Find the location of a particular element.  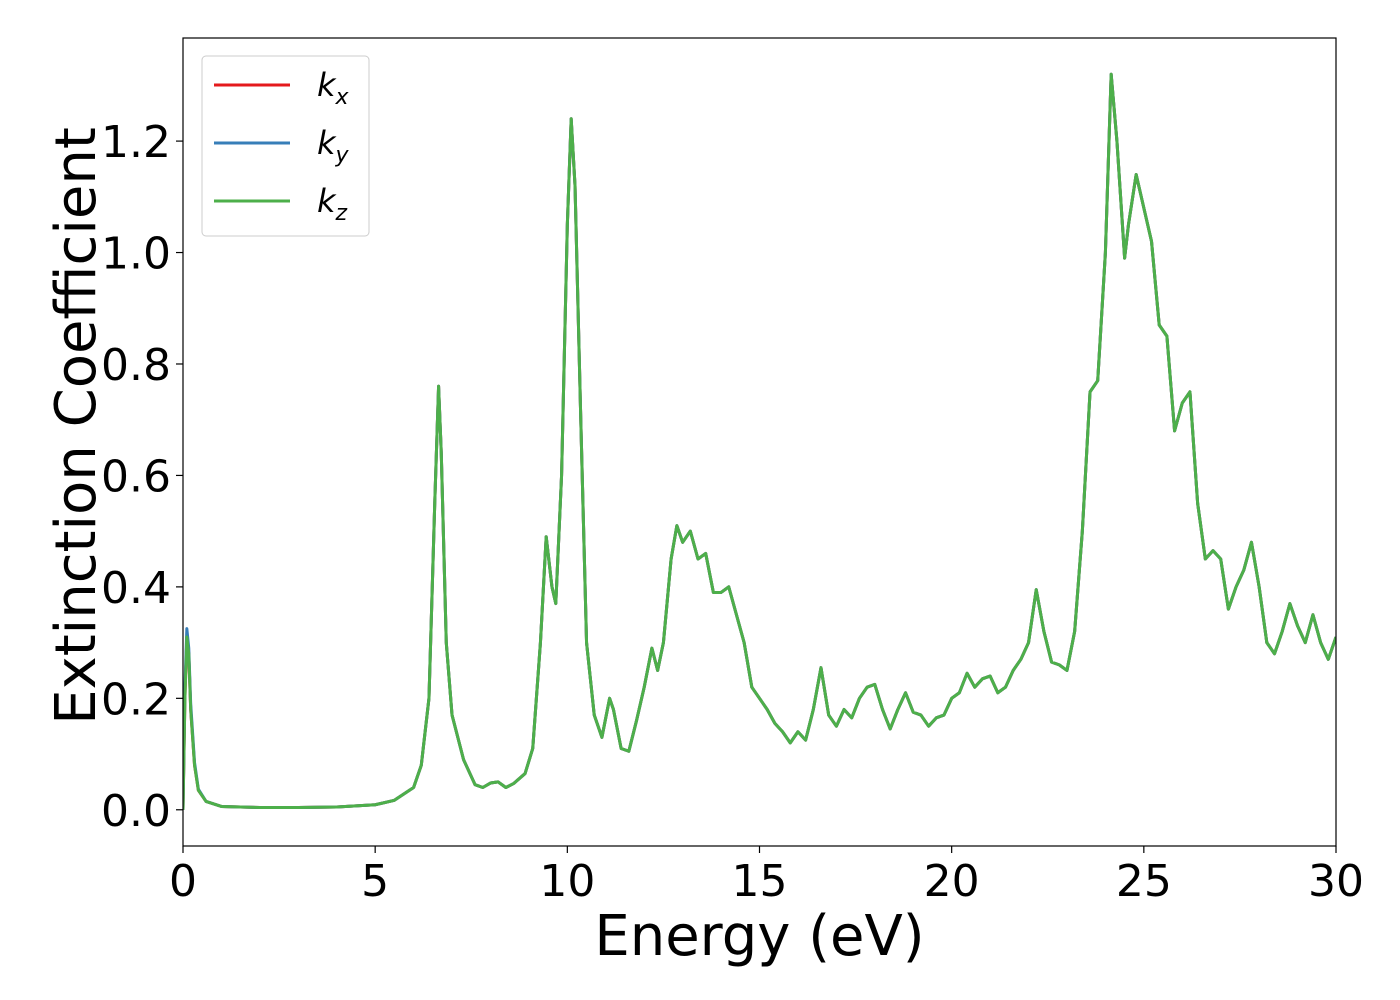

y-tick-label: 0.0 is located at coordinates (136, 811).